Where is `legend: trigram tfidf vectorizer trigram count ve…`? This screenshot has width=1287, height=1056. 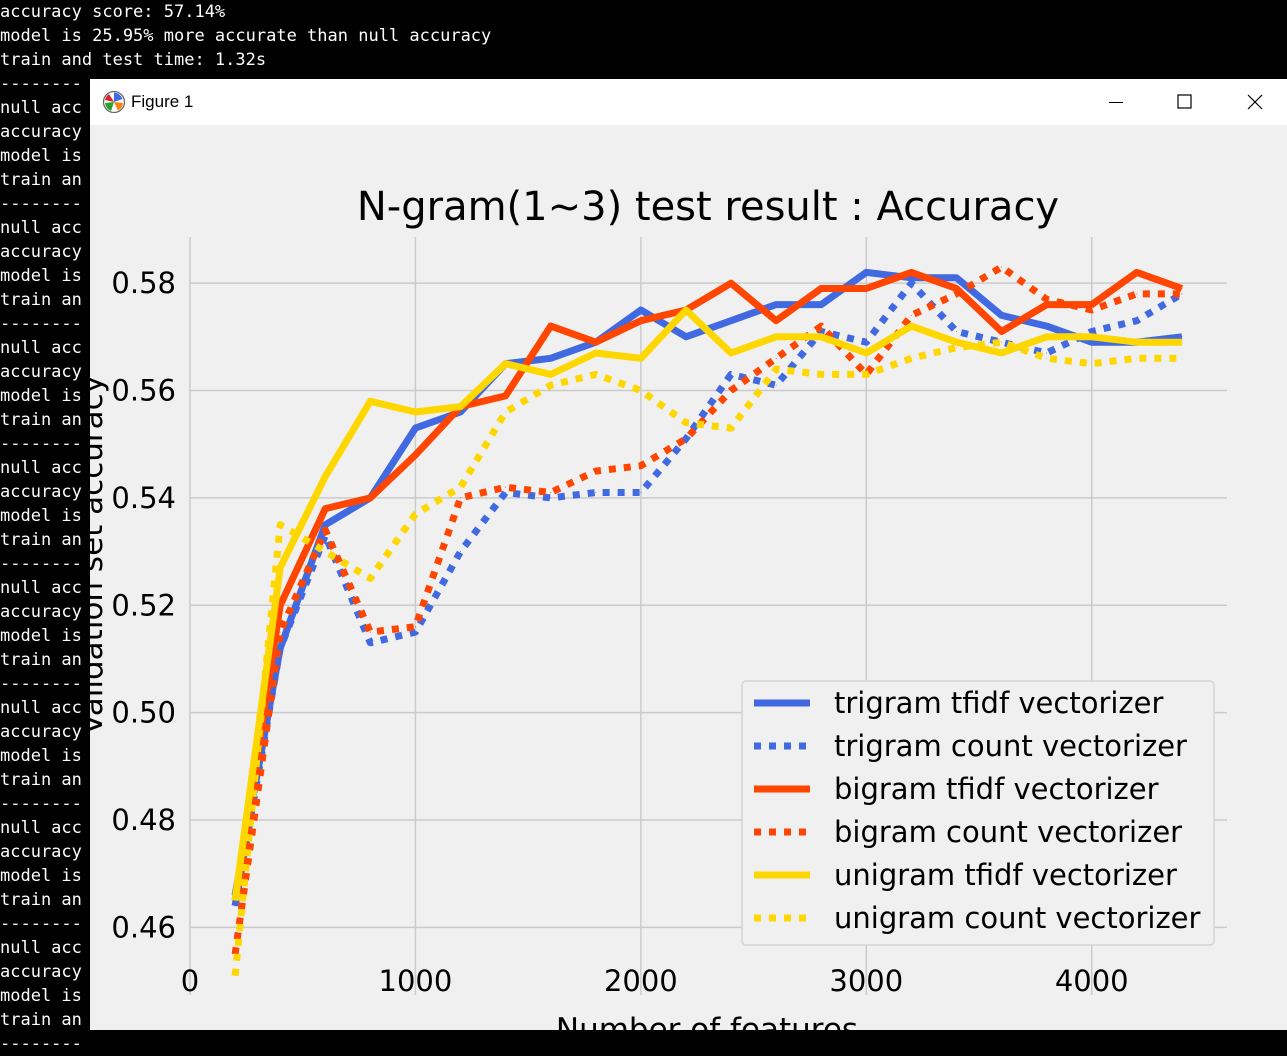 legend: trigram tfidf vectorizer trigram count ve… is located at coordinates (978, 813).